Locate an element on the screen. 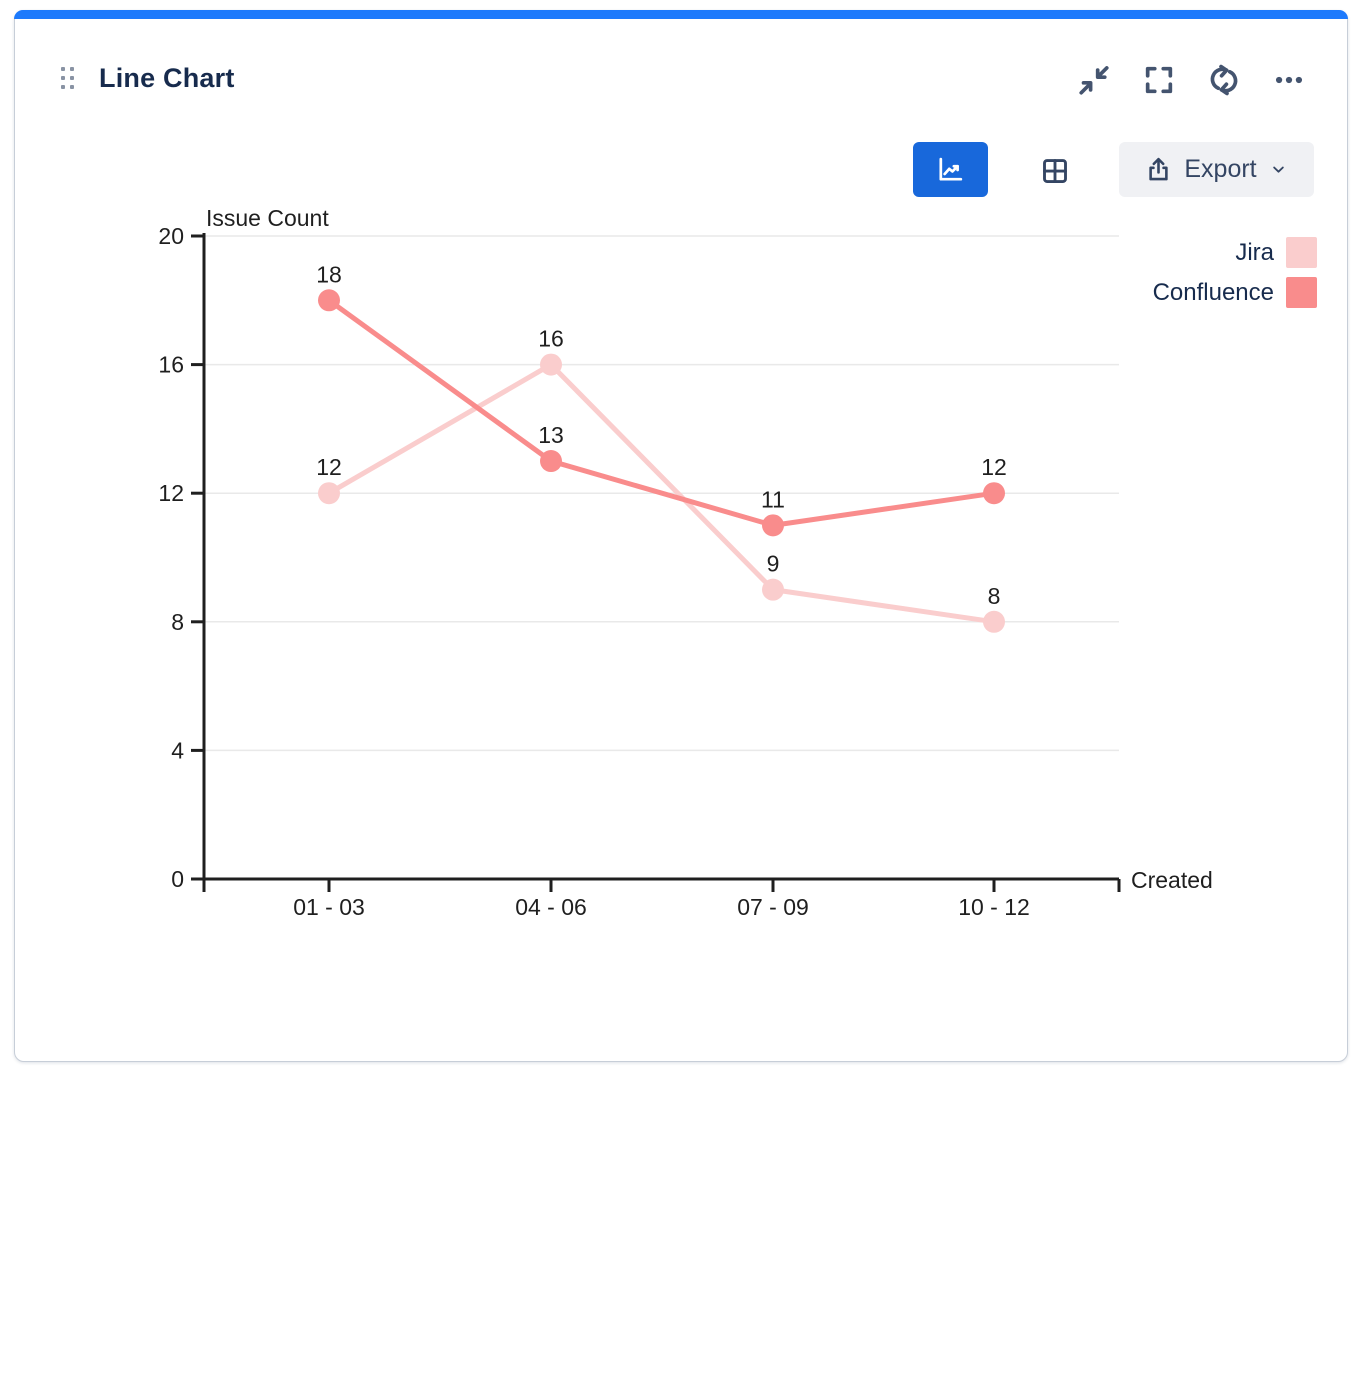 This screenshot has height=1374, width=1360. data-point-label: 8 is located at coordinates (994, 596).